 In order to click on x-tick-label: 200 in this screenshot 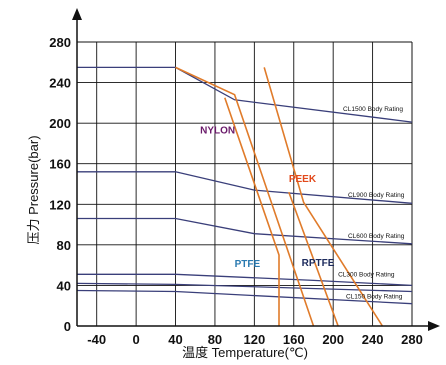, I will do `click(333, 339)`.